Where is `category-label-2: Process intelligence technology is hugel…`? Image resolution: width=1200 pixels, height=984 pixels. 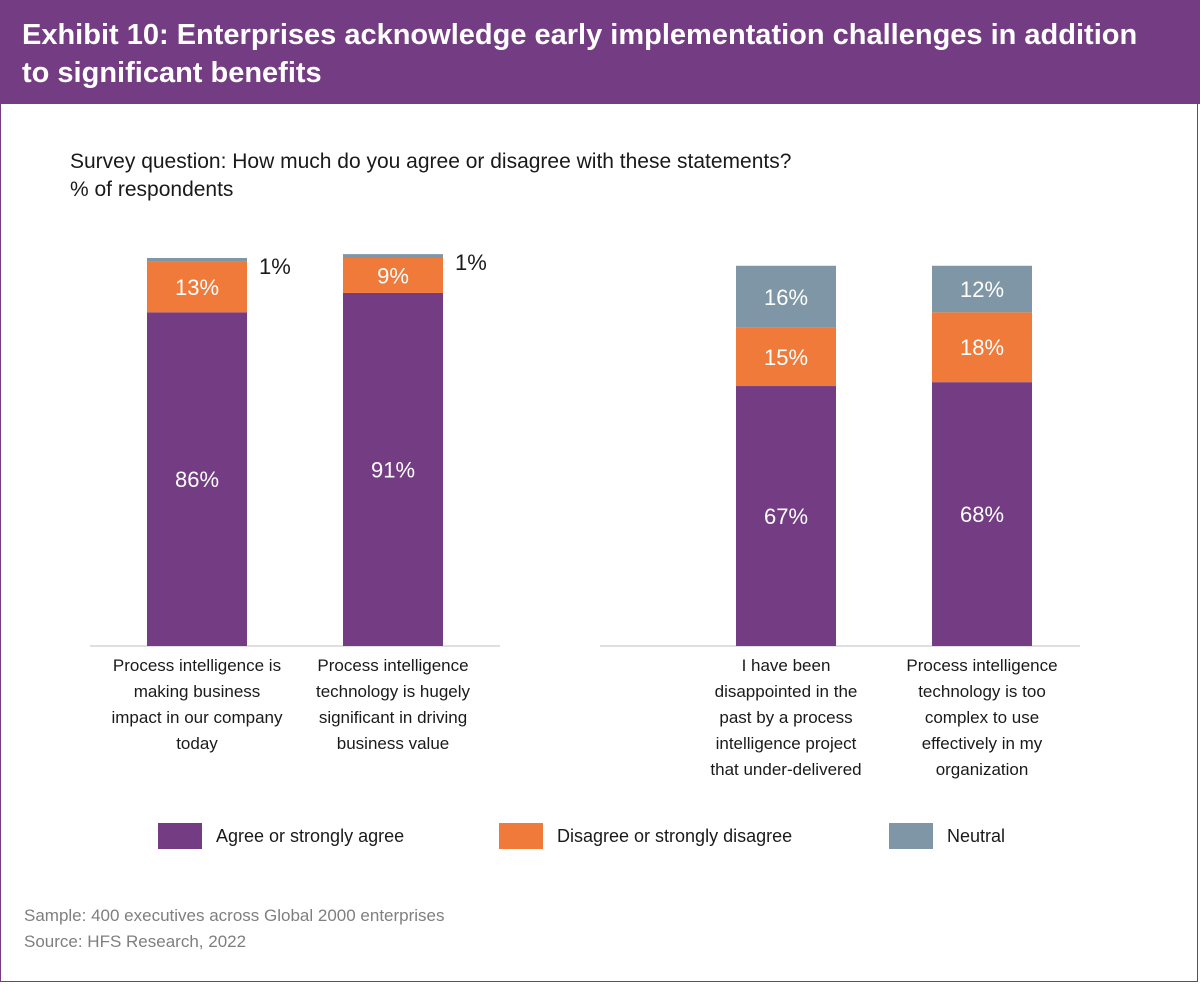
category-label-2: Process intelligence technology is hugel… is located at coordinates (393, 704).